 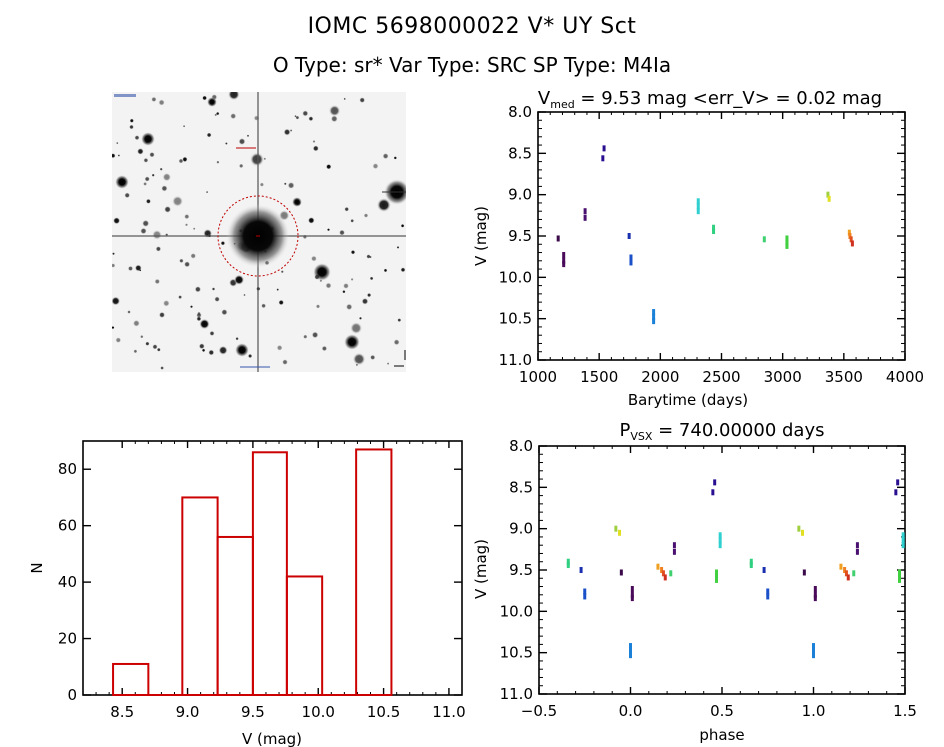 What do you see at coordinates (448, 712) in the screenshot?
I see `histogram-xtick-label: 11.0` at bounding box center [448, 712].